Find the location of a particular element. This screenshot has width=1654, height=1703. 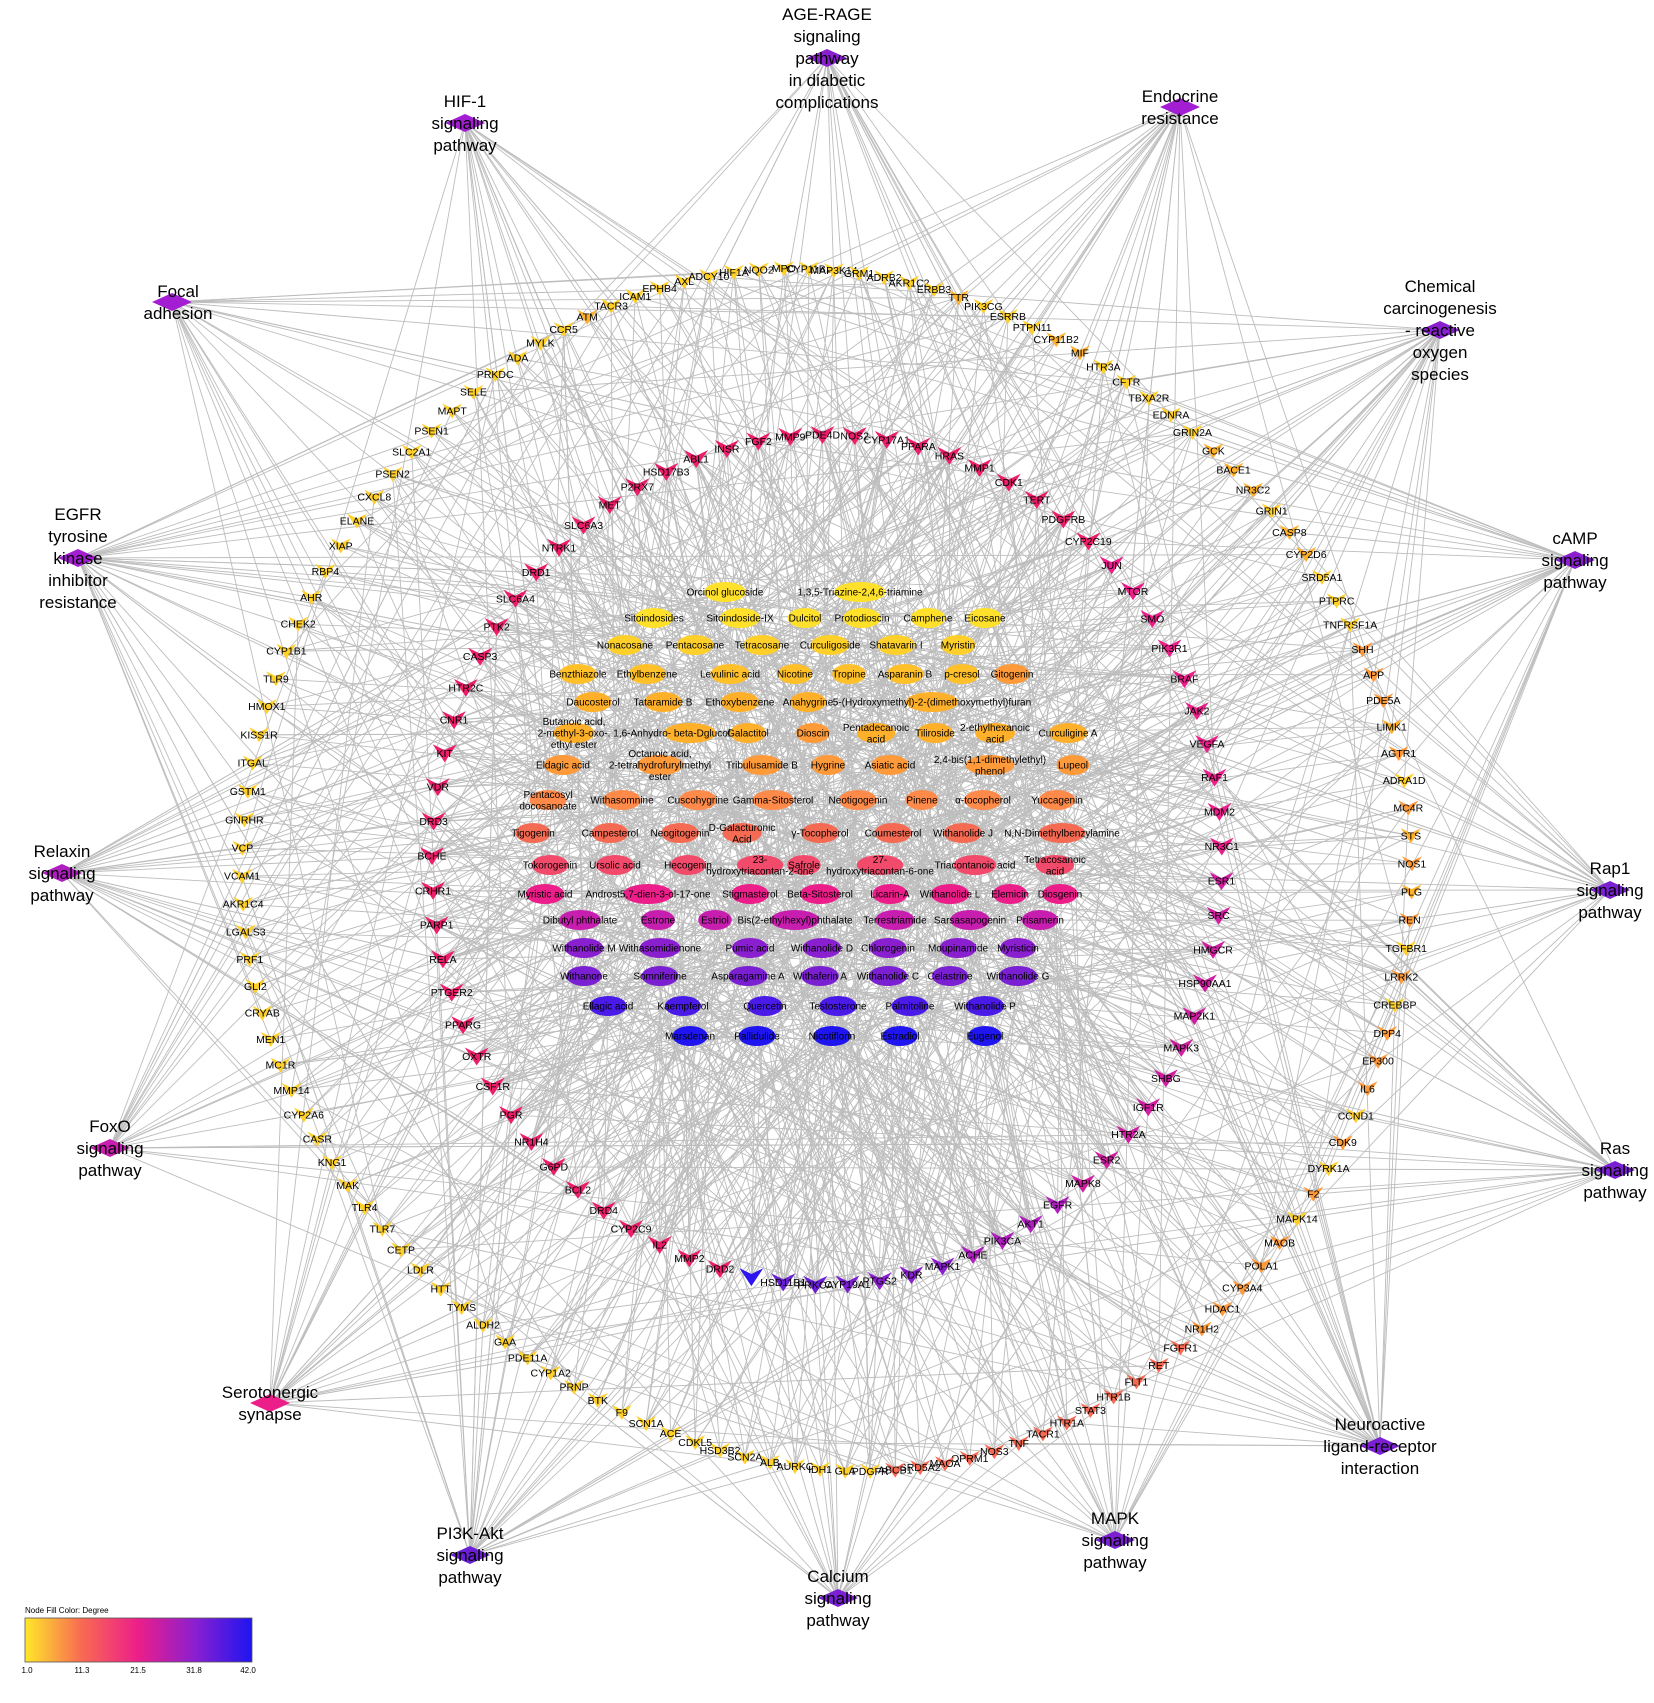

pathway-node is located at coordinates (1615, 1170).